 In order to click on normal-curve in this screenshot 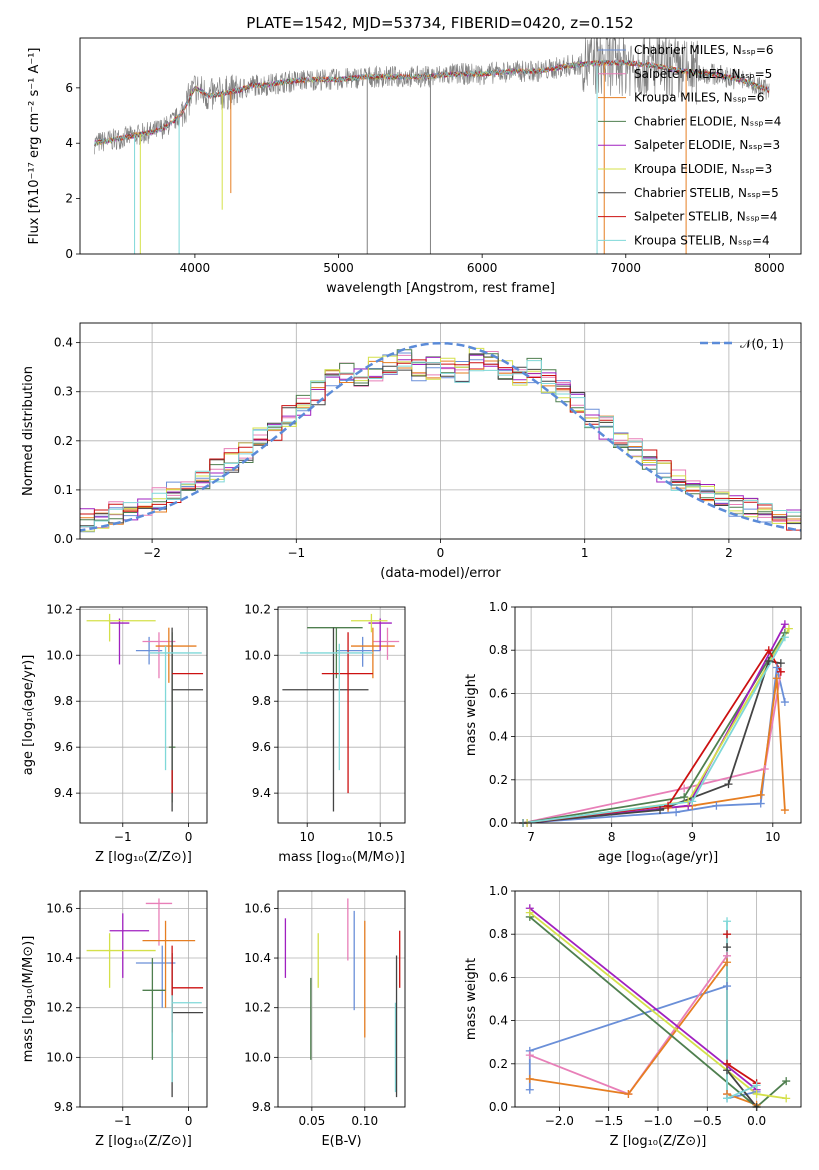, I will do `click(440, 436)`.